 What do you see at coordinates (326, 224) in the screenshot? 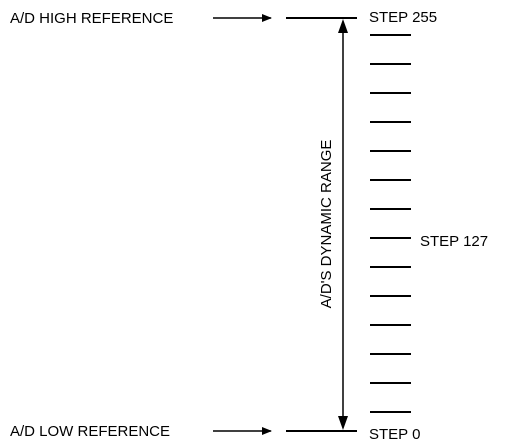
I see `dynamic-range-label: A/D'S DYNAMIC RANGE` at bounding box center [326, 224].